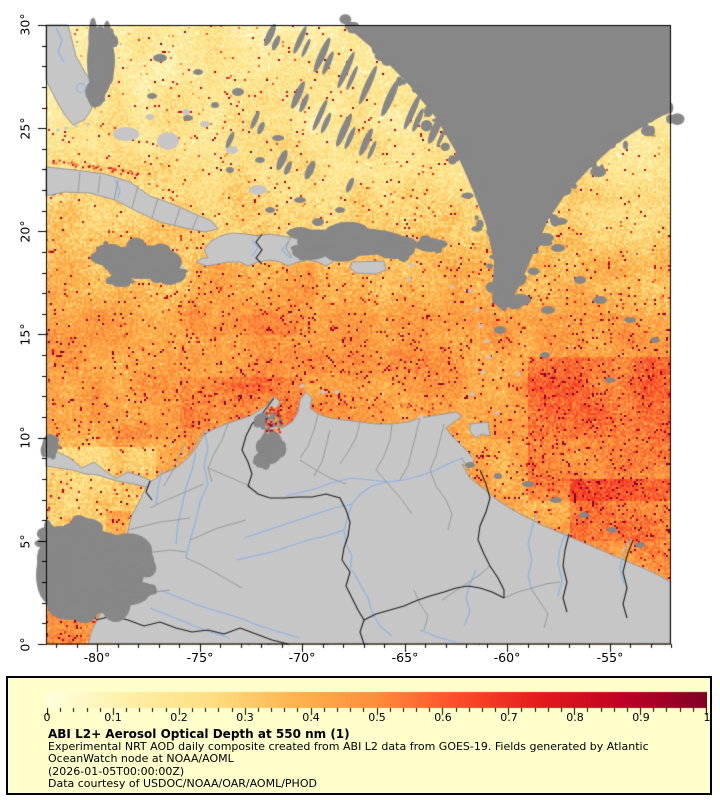  What do you see at coordinates (641, 717) in the screenshot?
I see `colorbar-tick-label: 0.9` at bounding box center [641, 717].